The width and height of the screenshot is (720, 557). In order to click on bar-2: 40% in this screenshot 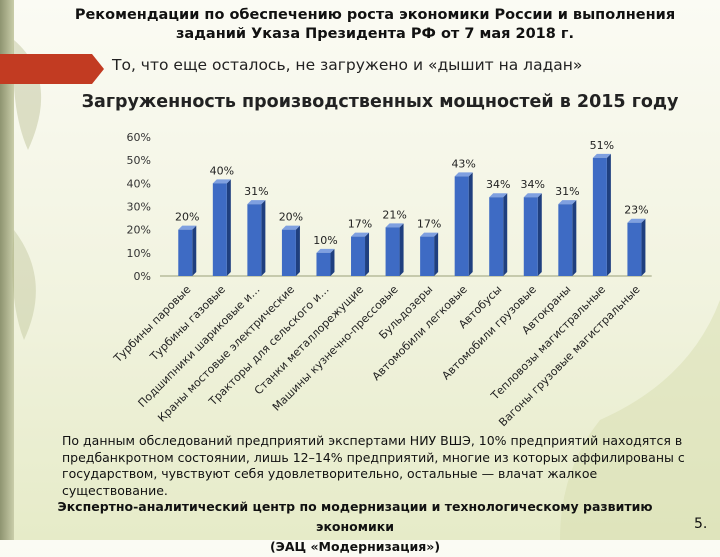, I will do `click(222, 220)`.